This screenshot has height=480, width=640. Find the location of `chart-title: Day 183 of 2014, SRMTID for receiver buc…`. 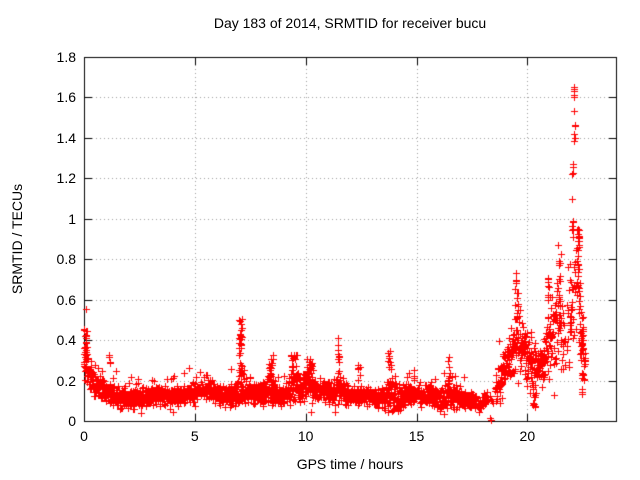

chart-title: Day 183 of 2014, SRMTID for receiver buc… is located at coordinates (350, 23).